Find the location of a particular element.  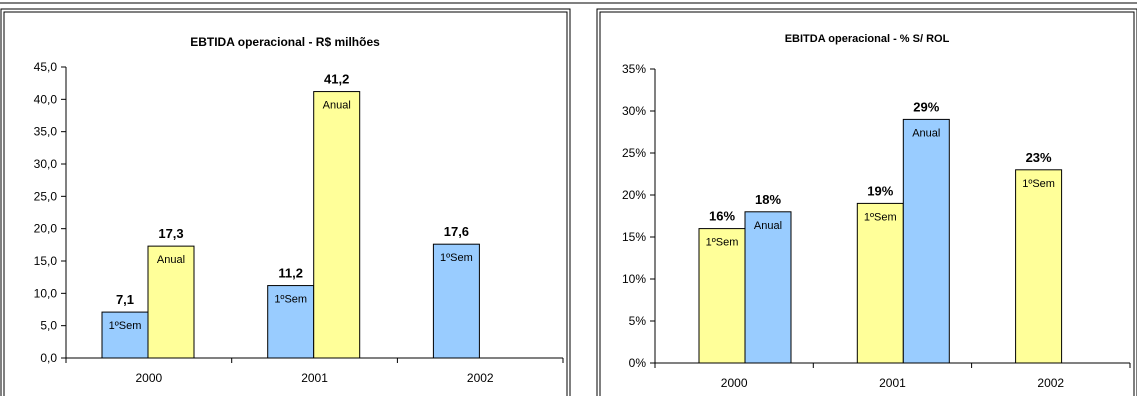

y-tick-label: 35% is located at coordinates (634, 69).